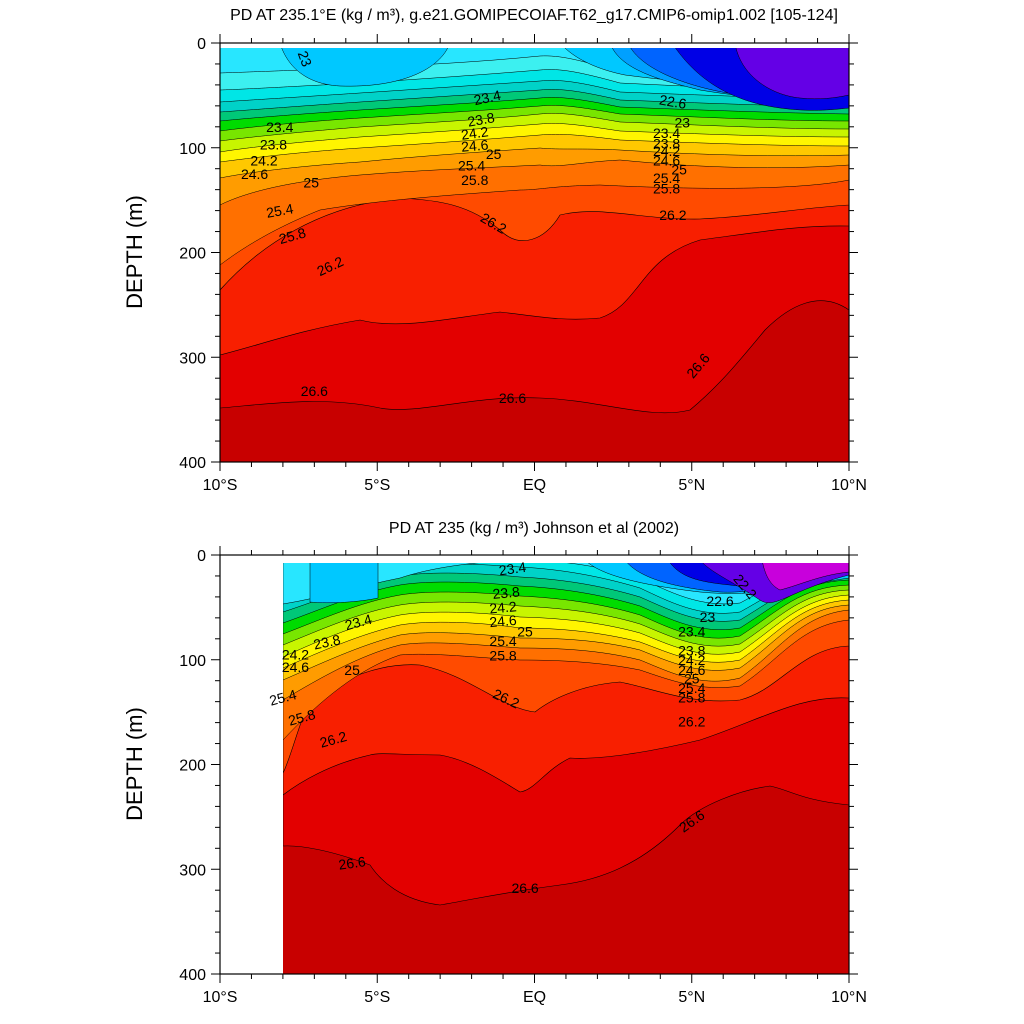 This screenshot has width=1024, height=1024. Describe the element at coordinates (791, 71) in the screenshot. I see `band-violet` at that location.